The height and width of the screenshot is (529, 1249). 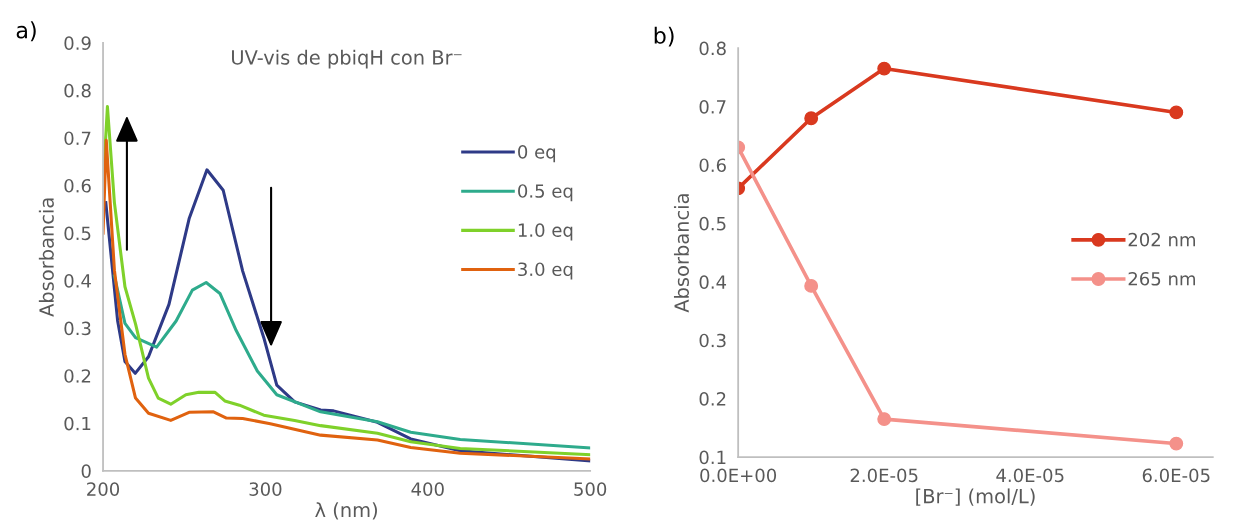 I want to click on x-tick-label: 500, so click(x=590, y=489).